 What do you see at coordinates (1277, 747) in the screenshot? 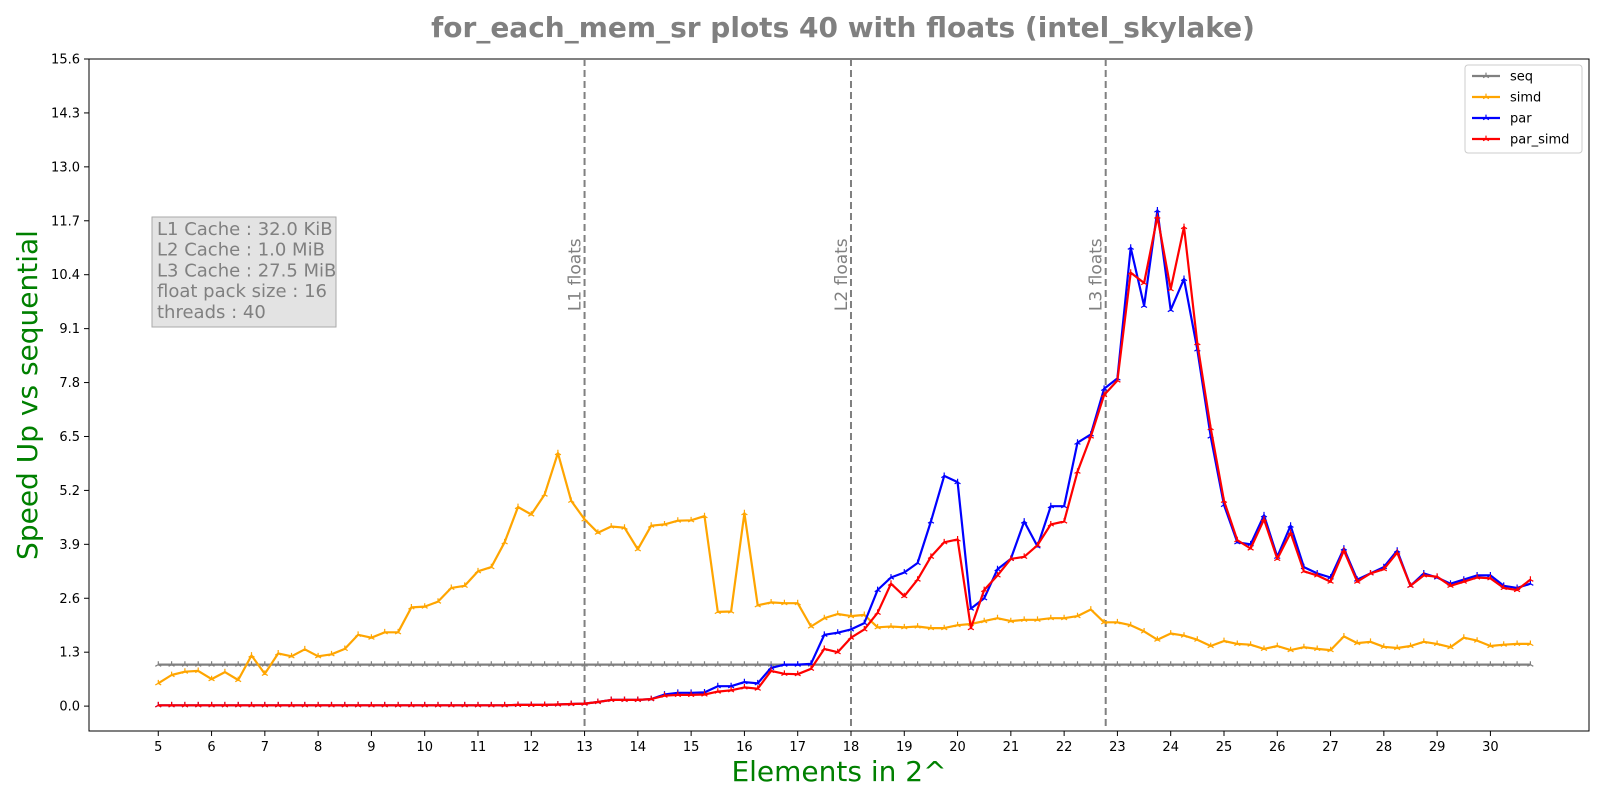
I see `x-tick-label: 26` at bounding box center [1277, 747].